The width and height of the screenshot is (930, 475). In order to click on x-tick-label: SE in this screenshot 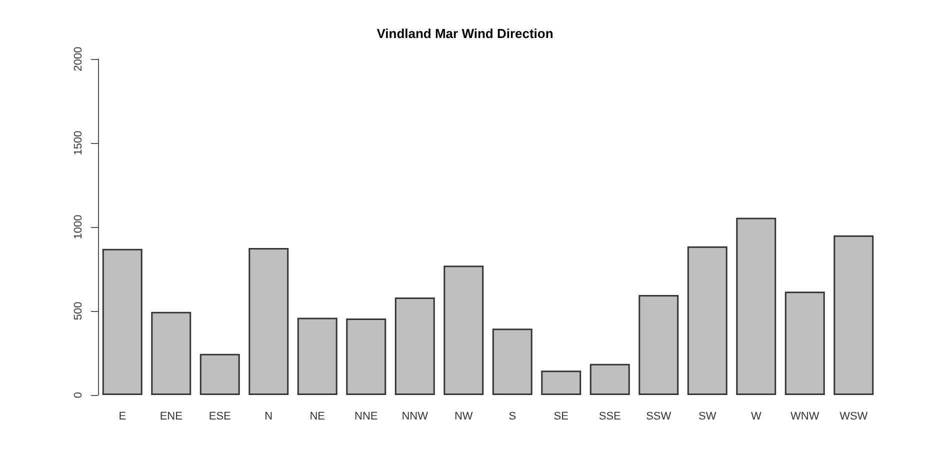, I will do `click(561, 416)`.